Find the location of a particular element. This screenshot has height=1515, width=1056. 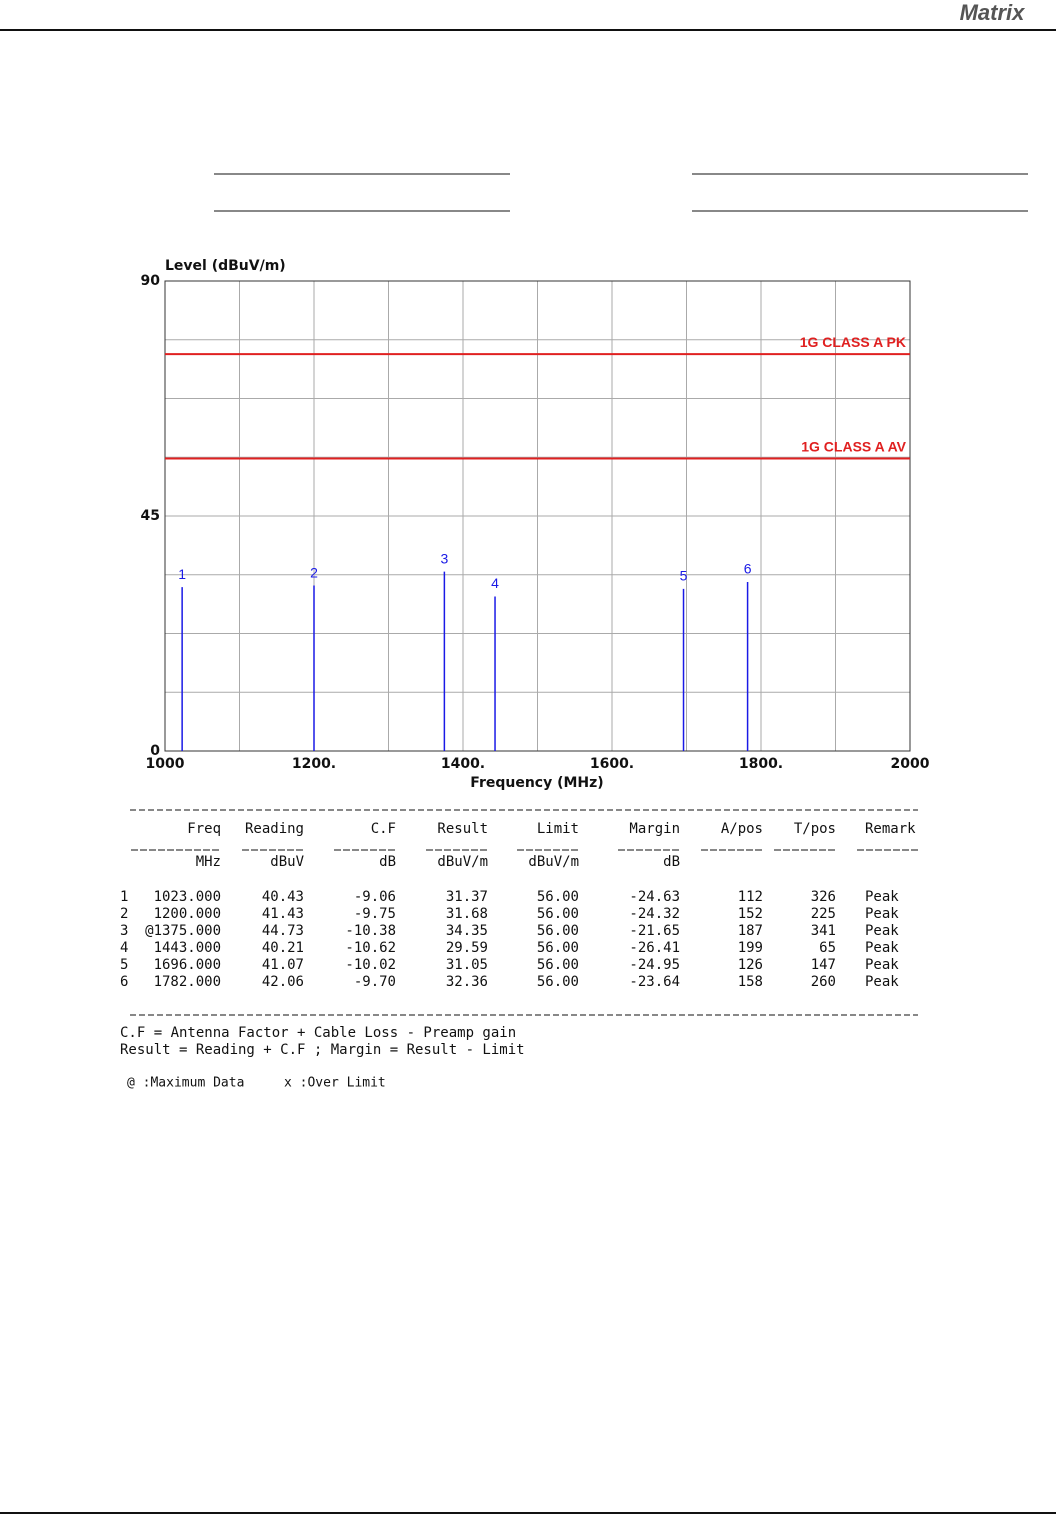

table-cell: 40.21 is located at coordinates (283, 948).